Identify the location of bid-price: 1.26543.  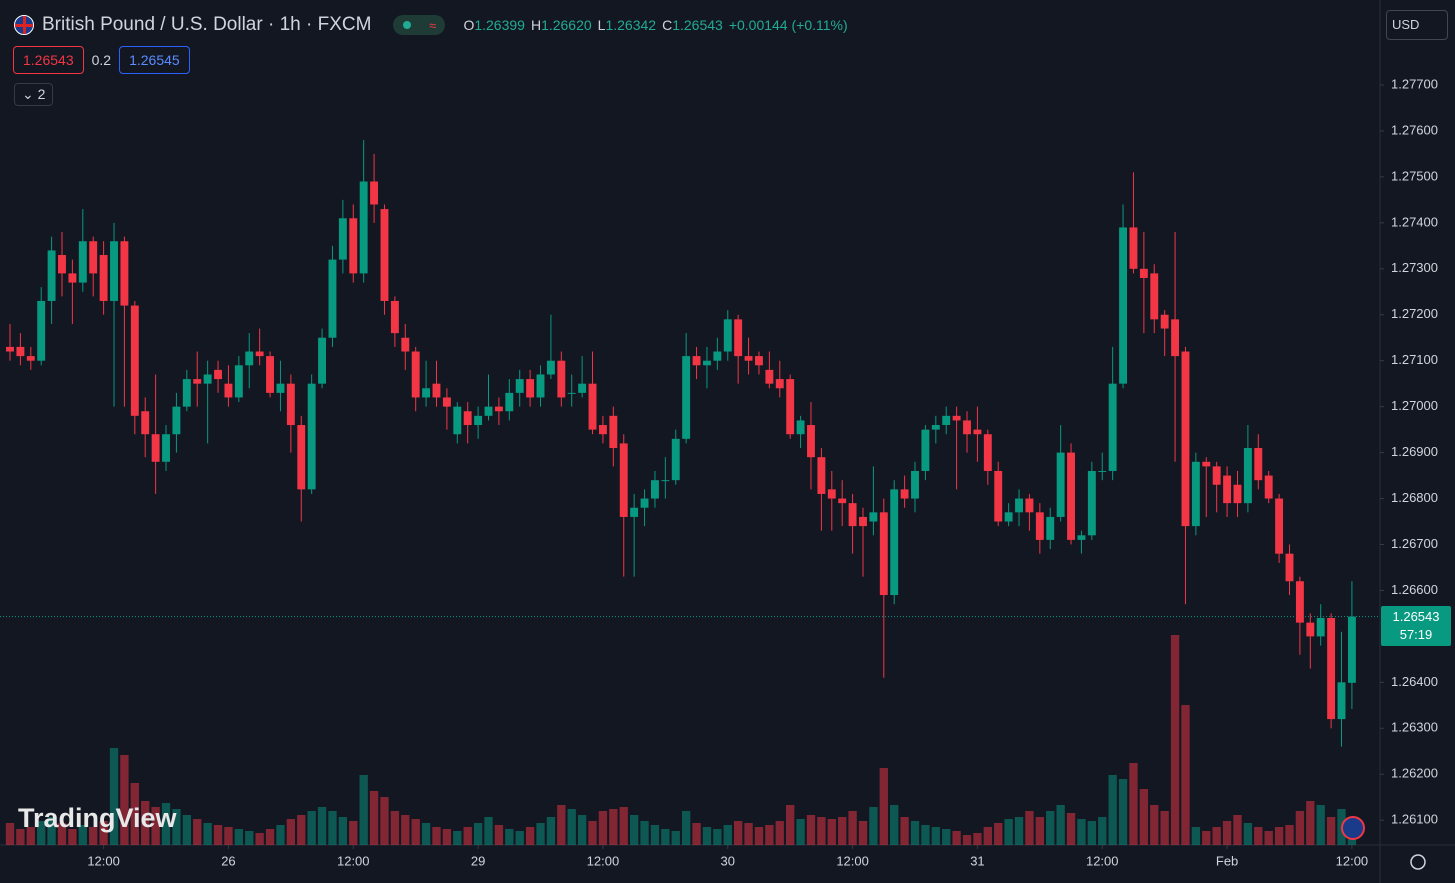
(48, 60).